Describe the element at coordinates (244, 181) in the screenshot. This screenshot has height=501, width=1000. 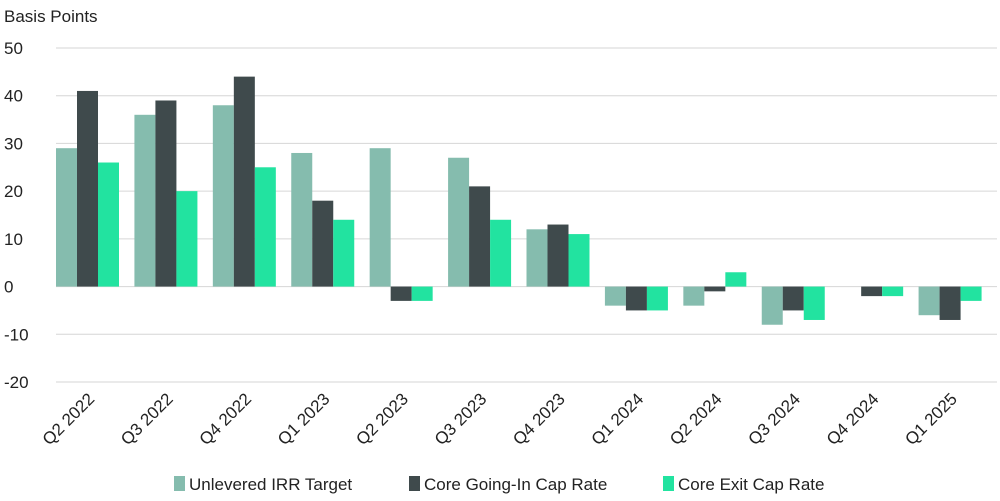
I see `bar-core-going-in-cap-rate-q4-2022` at that location.